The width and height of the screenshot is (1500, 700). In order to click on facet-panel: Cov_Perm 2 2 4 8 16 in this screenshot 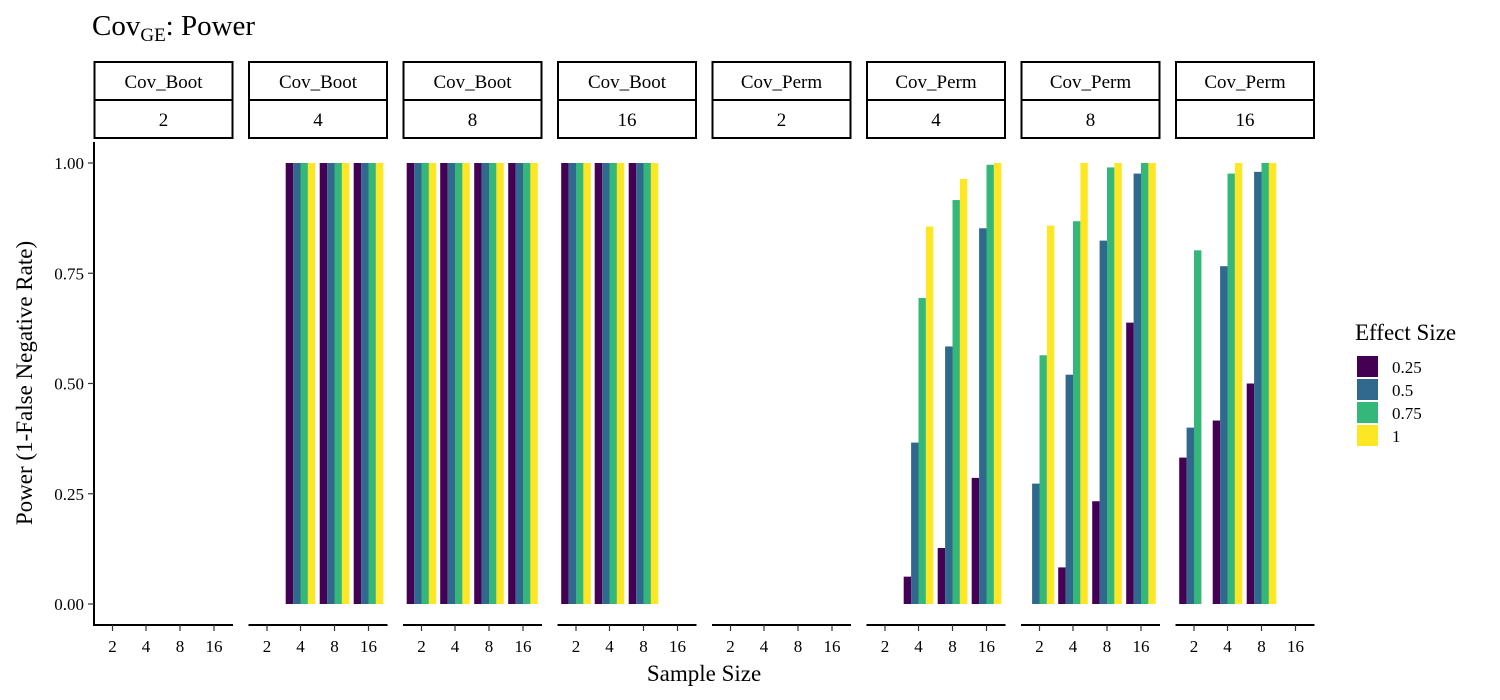, I will do `click(781, 358)`.